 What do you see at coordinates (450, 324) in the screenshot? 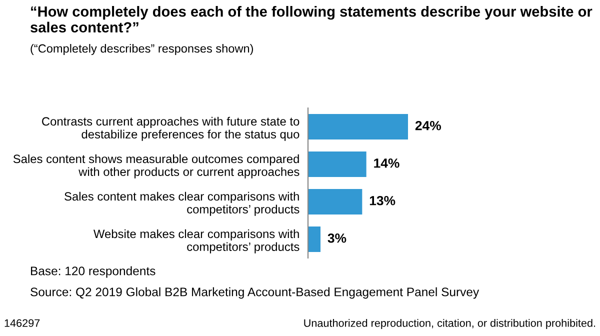
I see `text: Unauthorized reproduction, citation, or distribution prohibited.` at bounding box center [450, 324].